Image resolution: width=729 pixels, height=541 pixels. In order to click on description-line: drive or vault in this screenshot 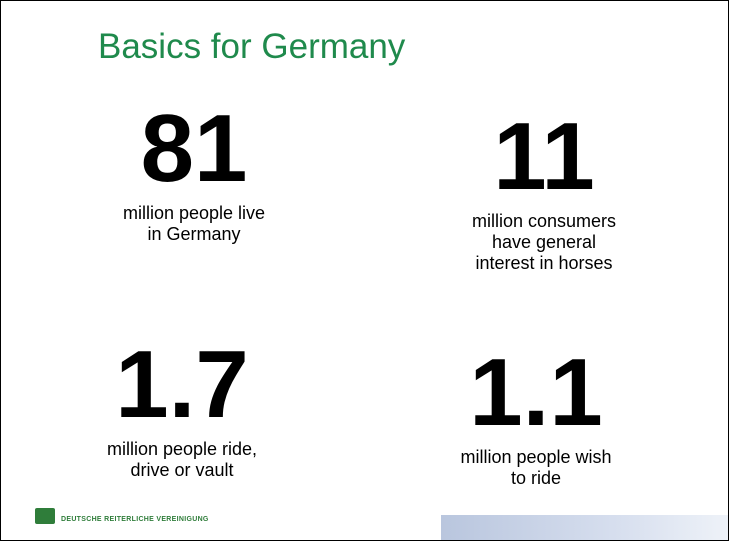, I will do `click(182, 470)`.